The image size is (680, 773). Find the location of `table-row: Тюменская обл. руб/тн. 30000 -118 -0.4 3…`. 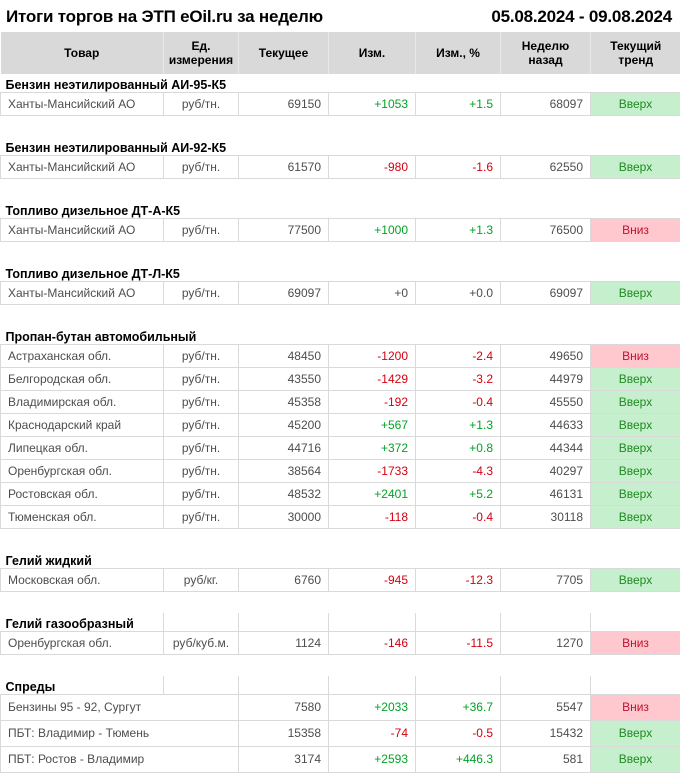

table-row: Тюменская обл. руб/тн. 30000 -118 -0.4 3… is located at coordinates (340, 516).